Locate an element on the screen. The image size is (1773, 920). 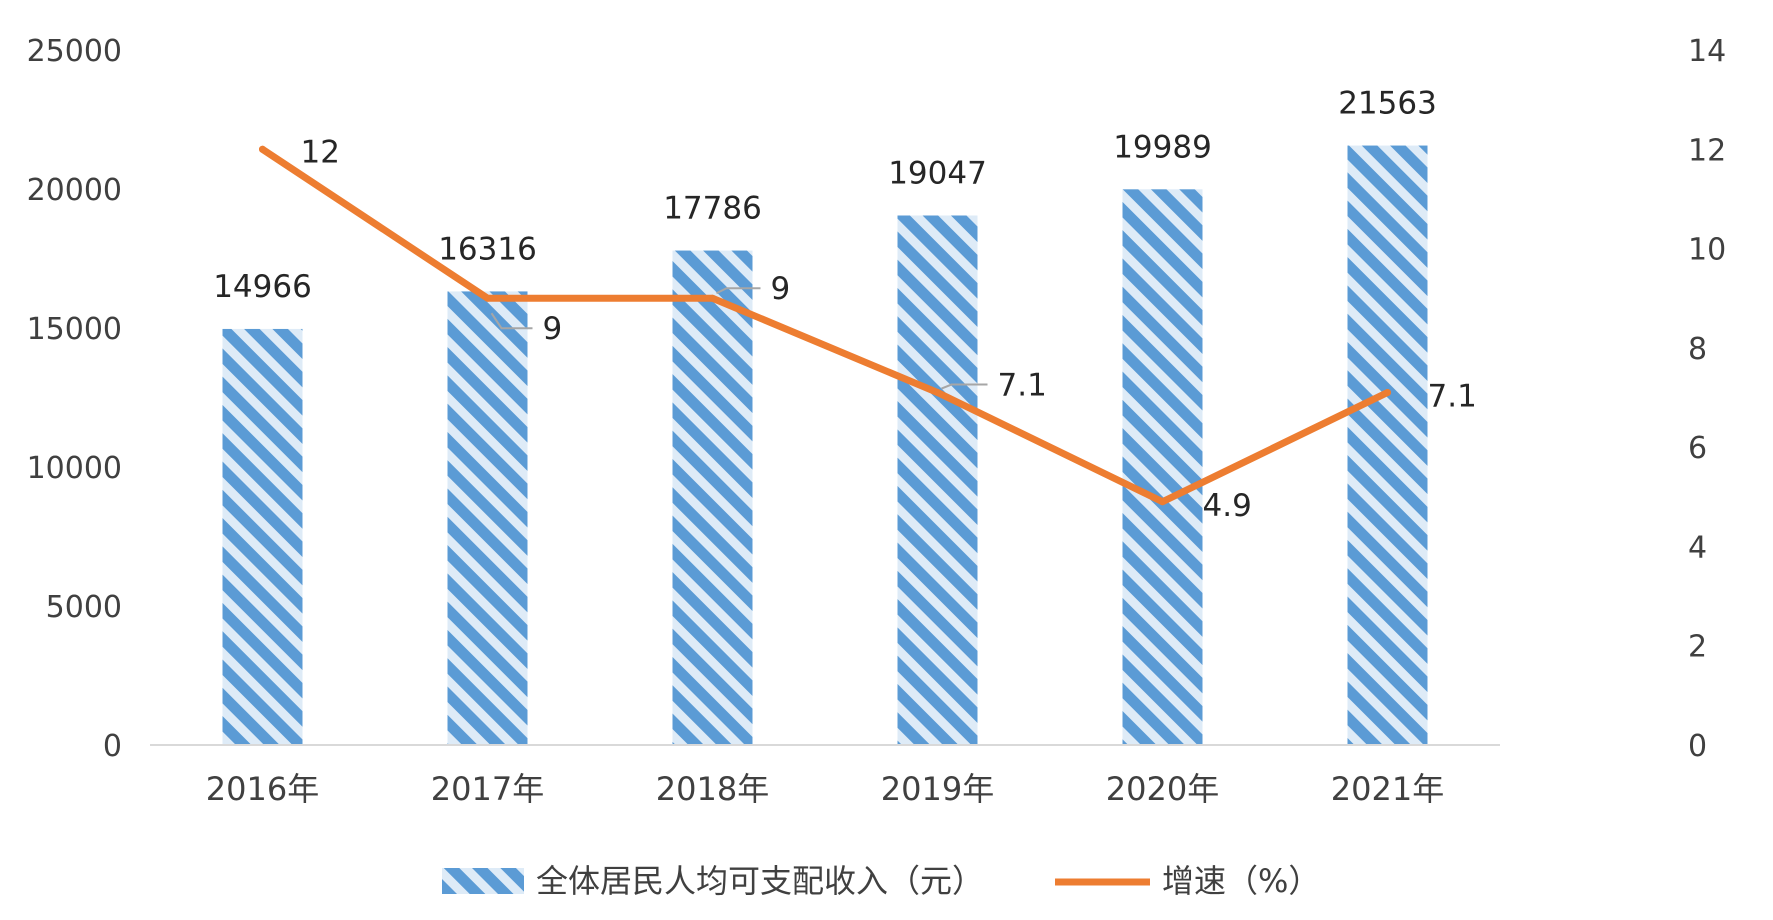
bar-value-label: 21563 is located at coordinates (1387, 104).